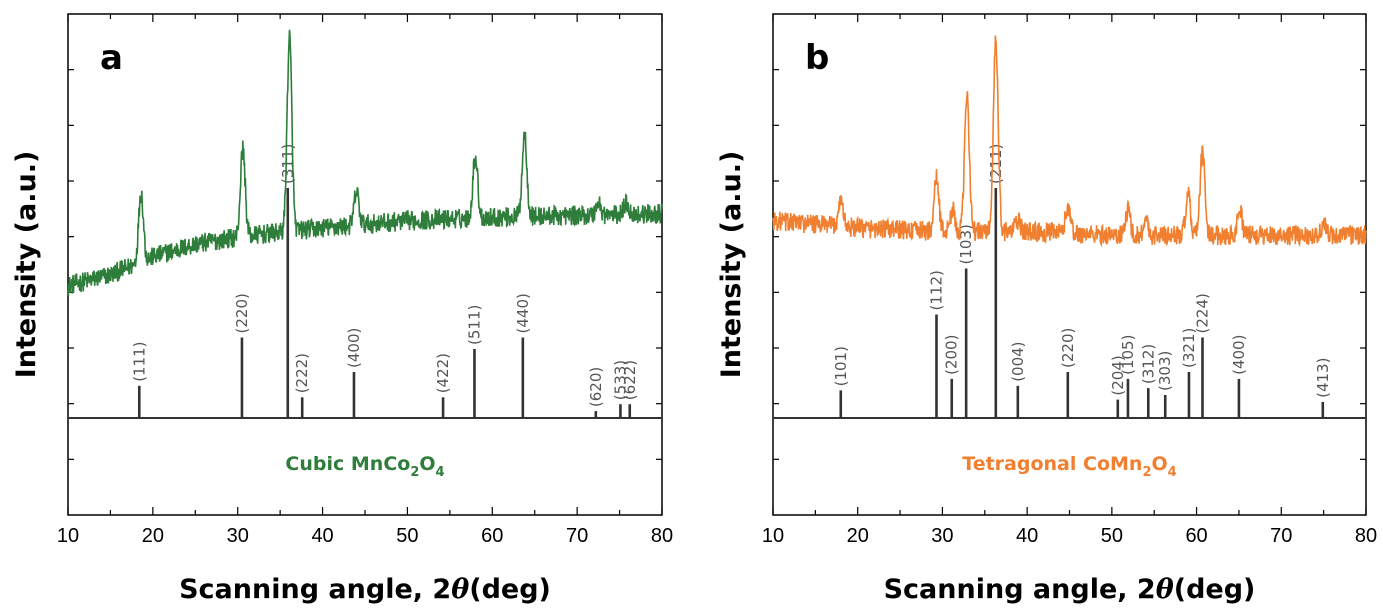 This screenshot has width=1383, height=612. Describe the element at coordinates (817, 58) in the screenshot. I see `panel-letter: b` at that location.